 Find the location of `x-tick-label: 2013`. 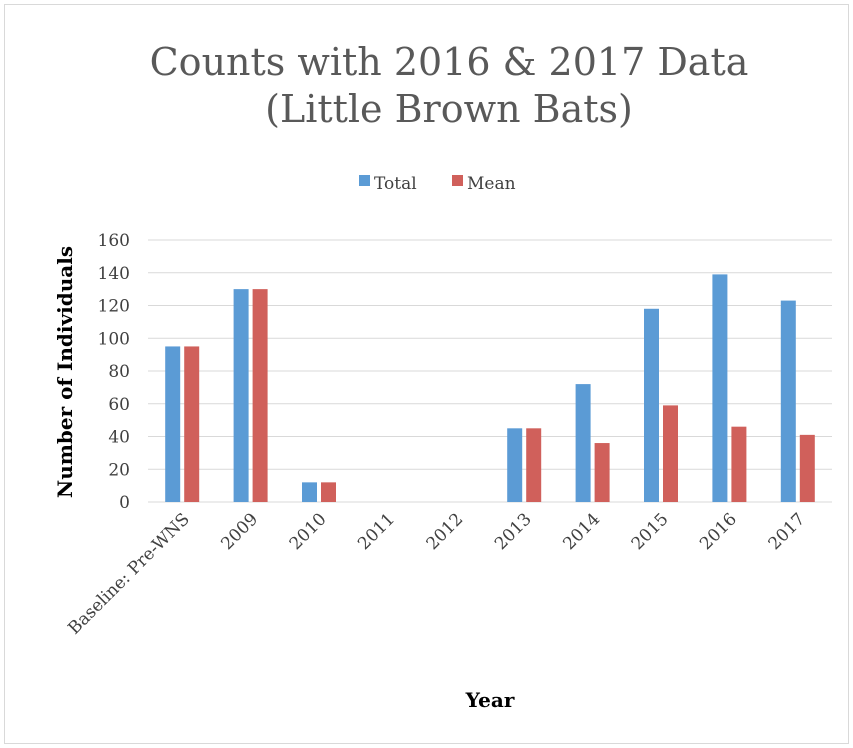

x-tick-label: 2013 is located at coordinates (513, 531).